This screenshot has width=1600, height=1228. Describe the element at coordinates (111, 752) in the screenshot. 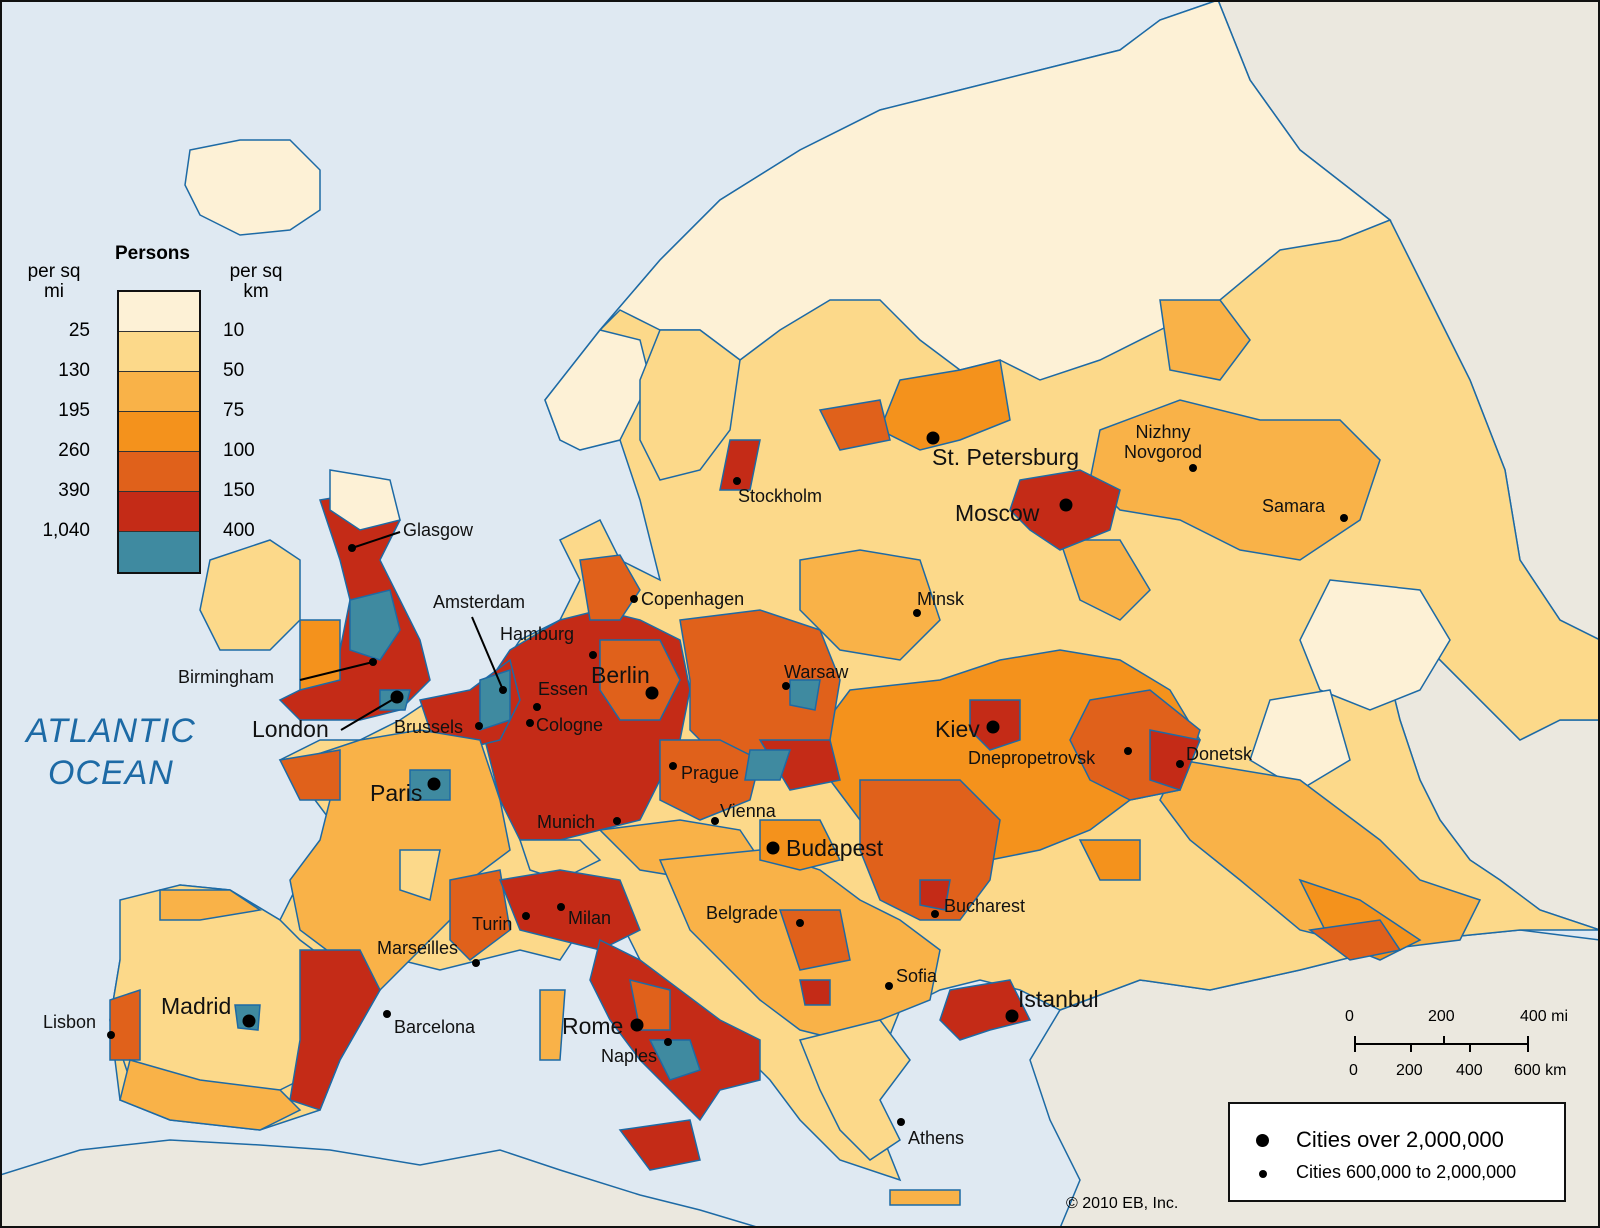

I see `ocean-label: ATLANTIC OCEAN` at that location.